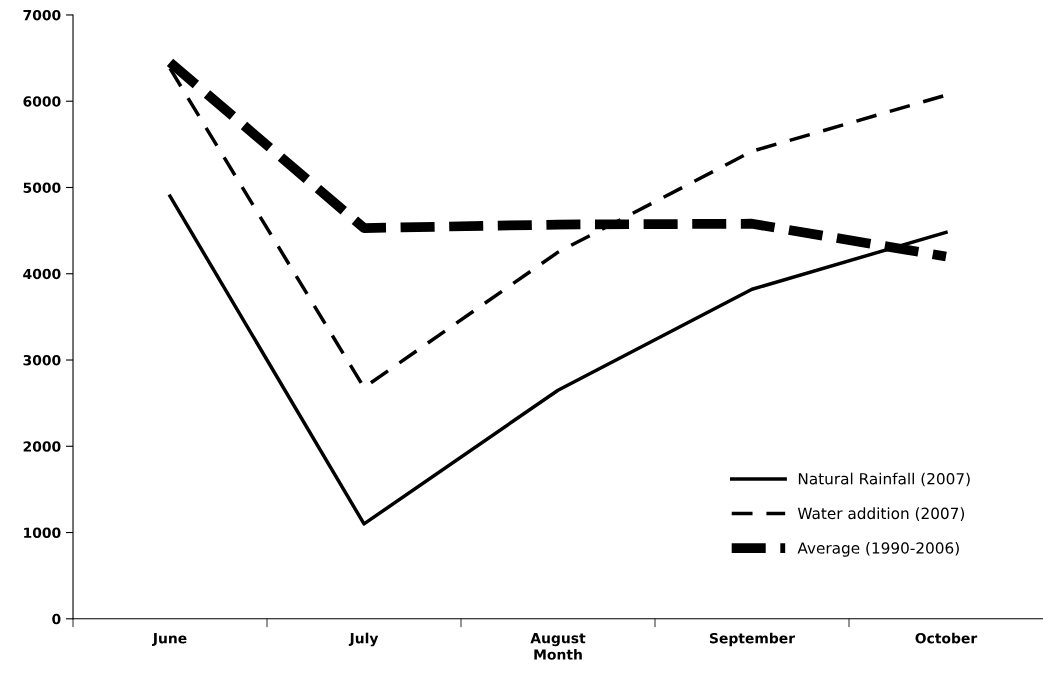 The height and width of the screenshot is (680, 1043). Describe the element at coordinates (42, 274) in the screenshot. I see `y-tick-label: 4000` at that location.